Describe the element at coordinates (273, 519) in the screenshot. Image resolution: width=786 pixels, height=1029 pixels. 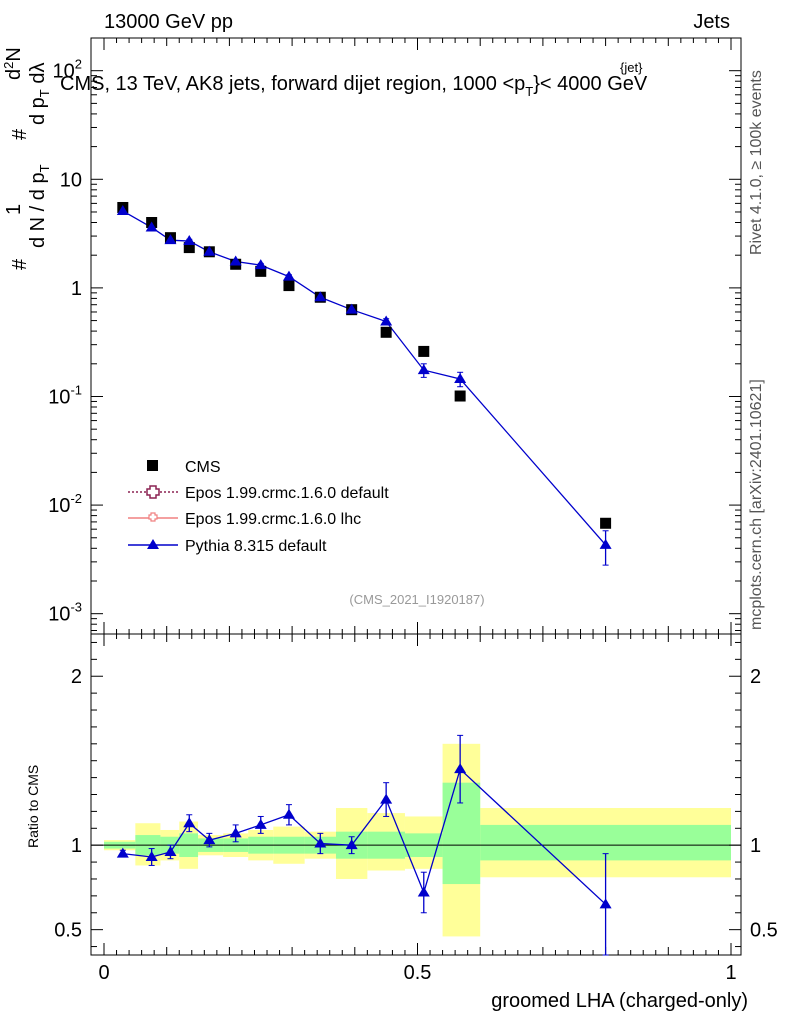
I see `legend-epos-lhc-label: Epos 1.99.crmc.1.6.0 lhc` at that location.